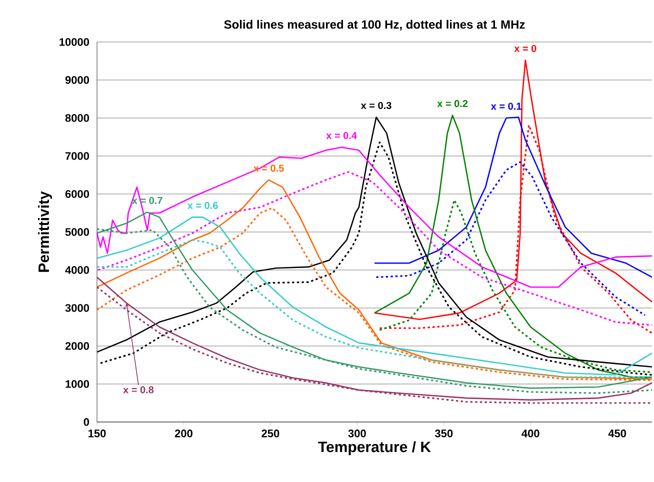  What do you see at coordinates (341, 136) in the screenshot?
I see `annotation: x = 0.4` at bounding box center [341, 136].